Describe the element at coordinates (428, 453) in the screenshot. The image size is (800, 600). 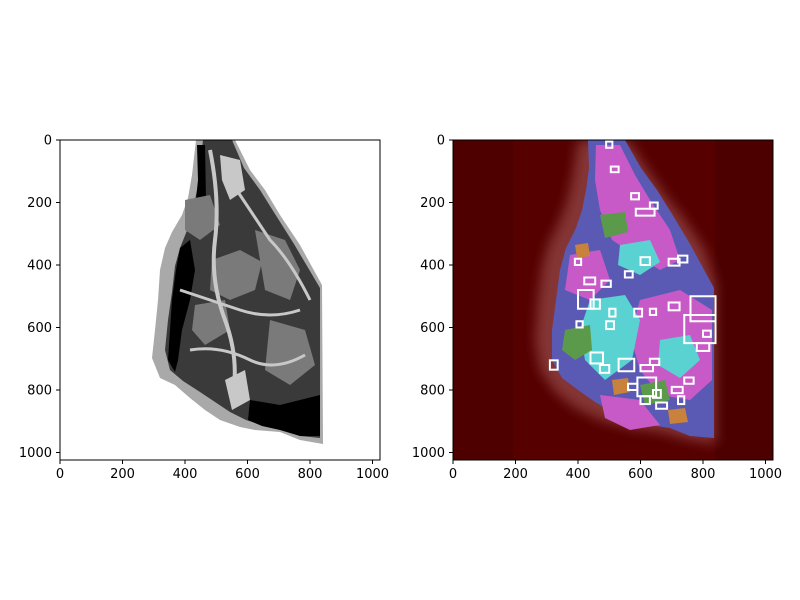
I see `right-y-tick-label: 1000` at that location.